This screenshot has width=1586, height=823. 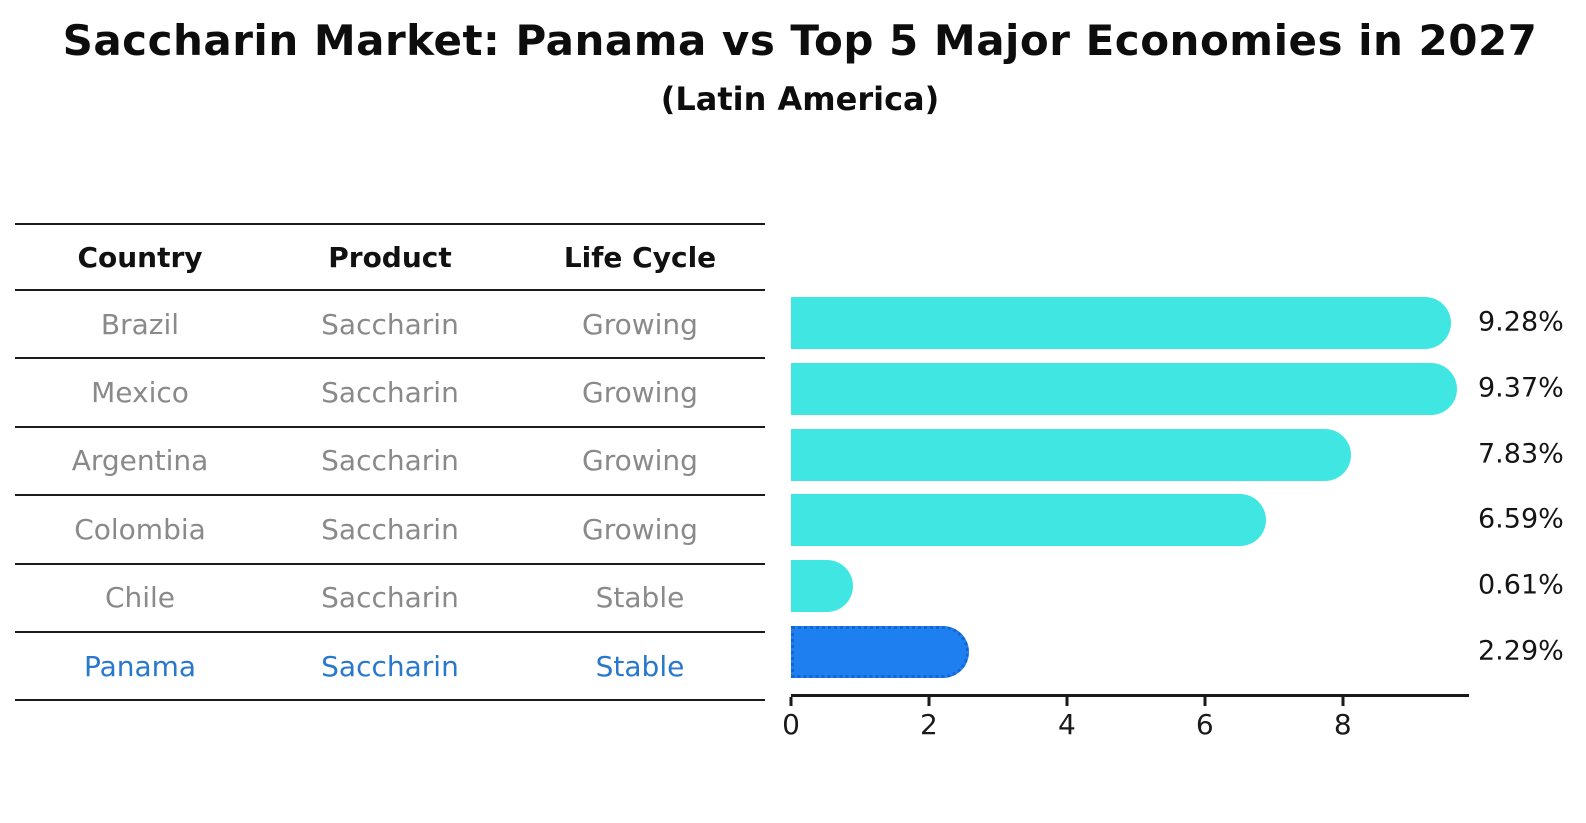 I want to click on x-axis-line, so click(x=1130, y=695).